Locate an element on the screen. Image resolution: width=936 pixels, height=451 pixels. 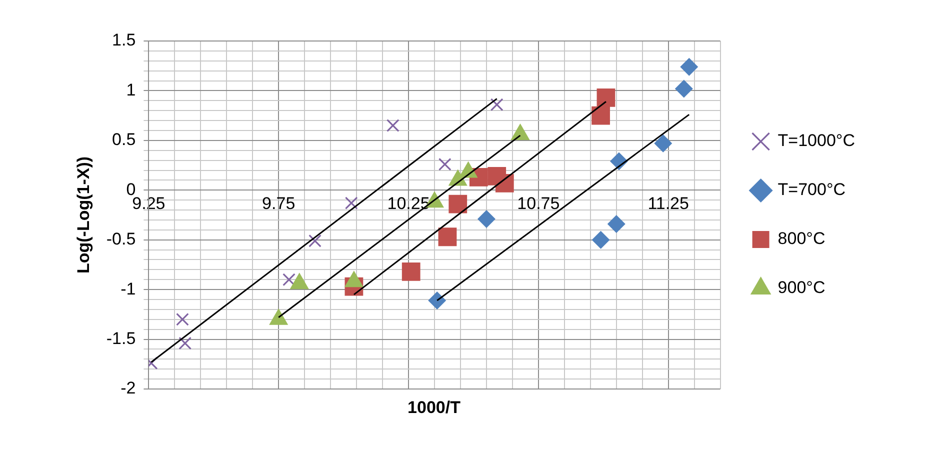
y-axis-title: Log(-Log(1-X)) is located at coordinates (83, 215).